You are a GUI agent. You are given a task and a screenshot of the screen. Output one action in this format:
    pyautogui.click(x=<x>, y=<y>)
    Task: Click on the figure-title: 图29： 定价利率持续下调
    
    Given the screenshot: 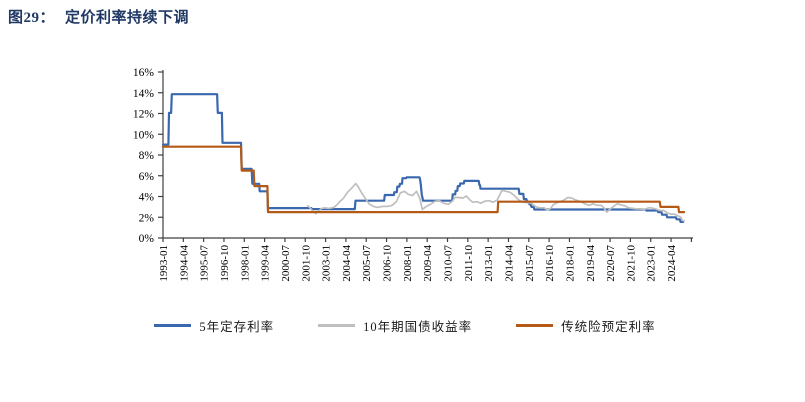 What is the action you would take?
    pyautogui.click(x=98, y=16)
    